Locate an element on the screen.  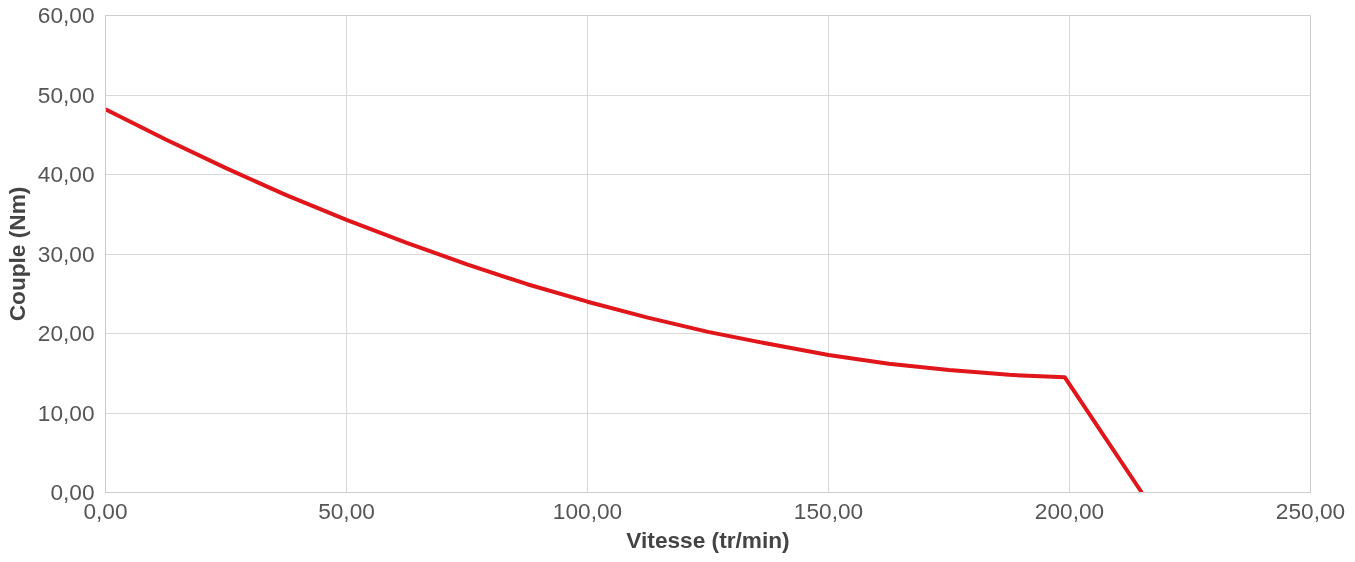
x-tick-label: 250,00 is located at coordinates (1310, 510).